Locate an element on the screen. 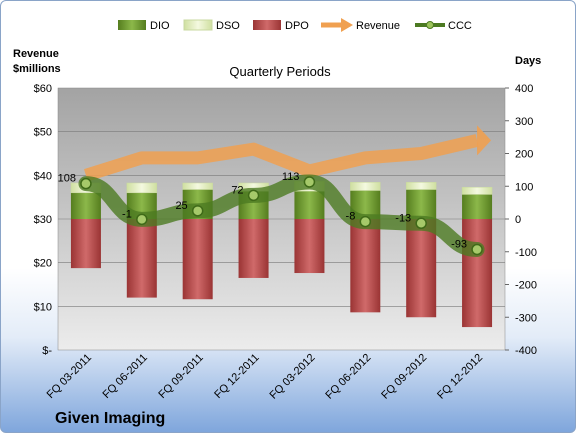  left-tick-label: $- is located at coordinates (47, 351).